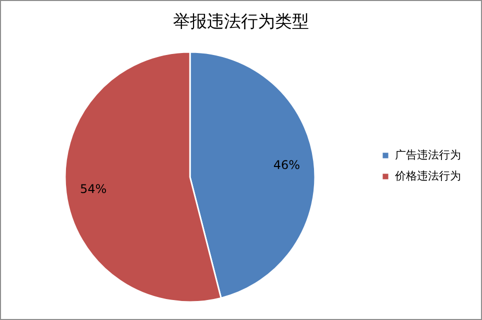 This screenshot has height=320, width=482. I want to click on legend-label: 广告违法行为, so click(428, 155).